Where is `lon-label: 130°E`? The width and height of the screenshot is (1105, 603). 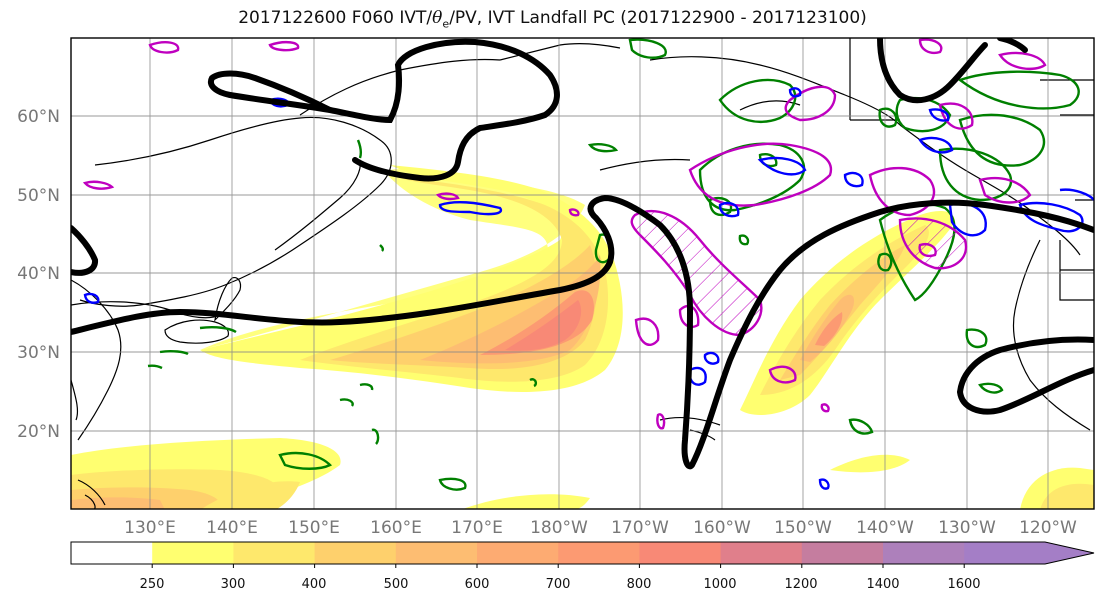
lon-label: 130°E is located at coordinates (150, 528).